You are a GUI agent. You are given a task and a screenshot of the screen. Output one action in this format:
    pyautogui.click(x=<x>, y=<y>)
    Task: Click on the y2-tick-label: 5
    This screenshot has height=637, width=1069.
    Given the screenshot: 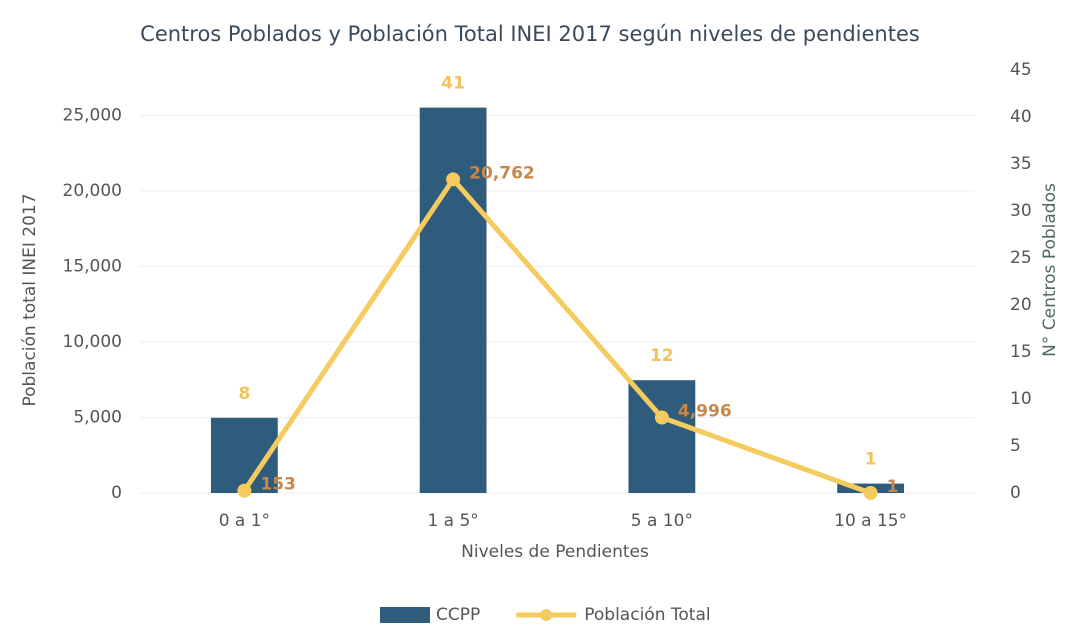 What is the action you would take?
    pyautogui.click(x=1015, y=446)
    